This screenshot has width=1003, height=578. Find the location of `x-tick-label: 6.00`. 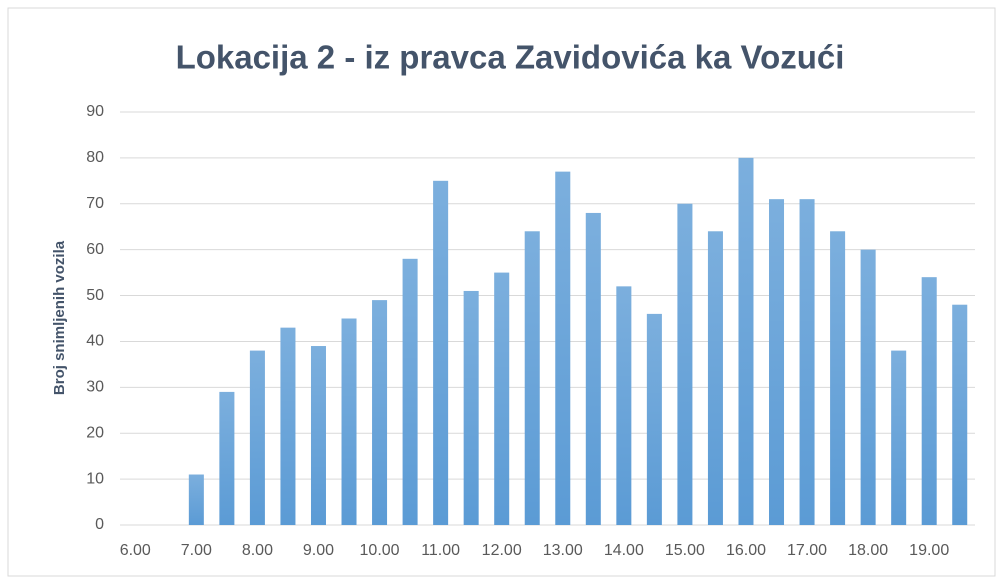

x-tick-label: 6.00 is located at coordinates (135, 550).